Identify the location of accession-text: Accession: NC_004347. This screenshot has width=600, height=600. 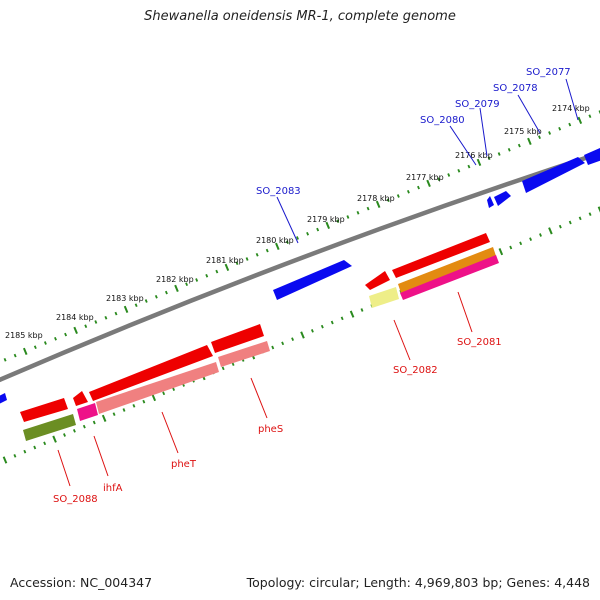
(81, 582).